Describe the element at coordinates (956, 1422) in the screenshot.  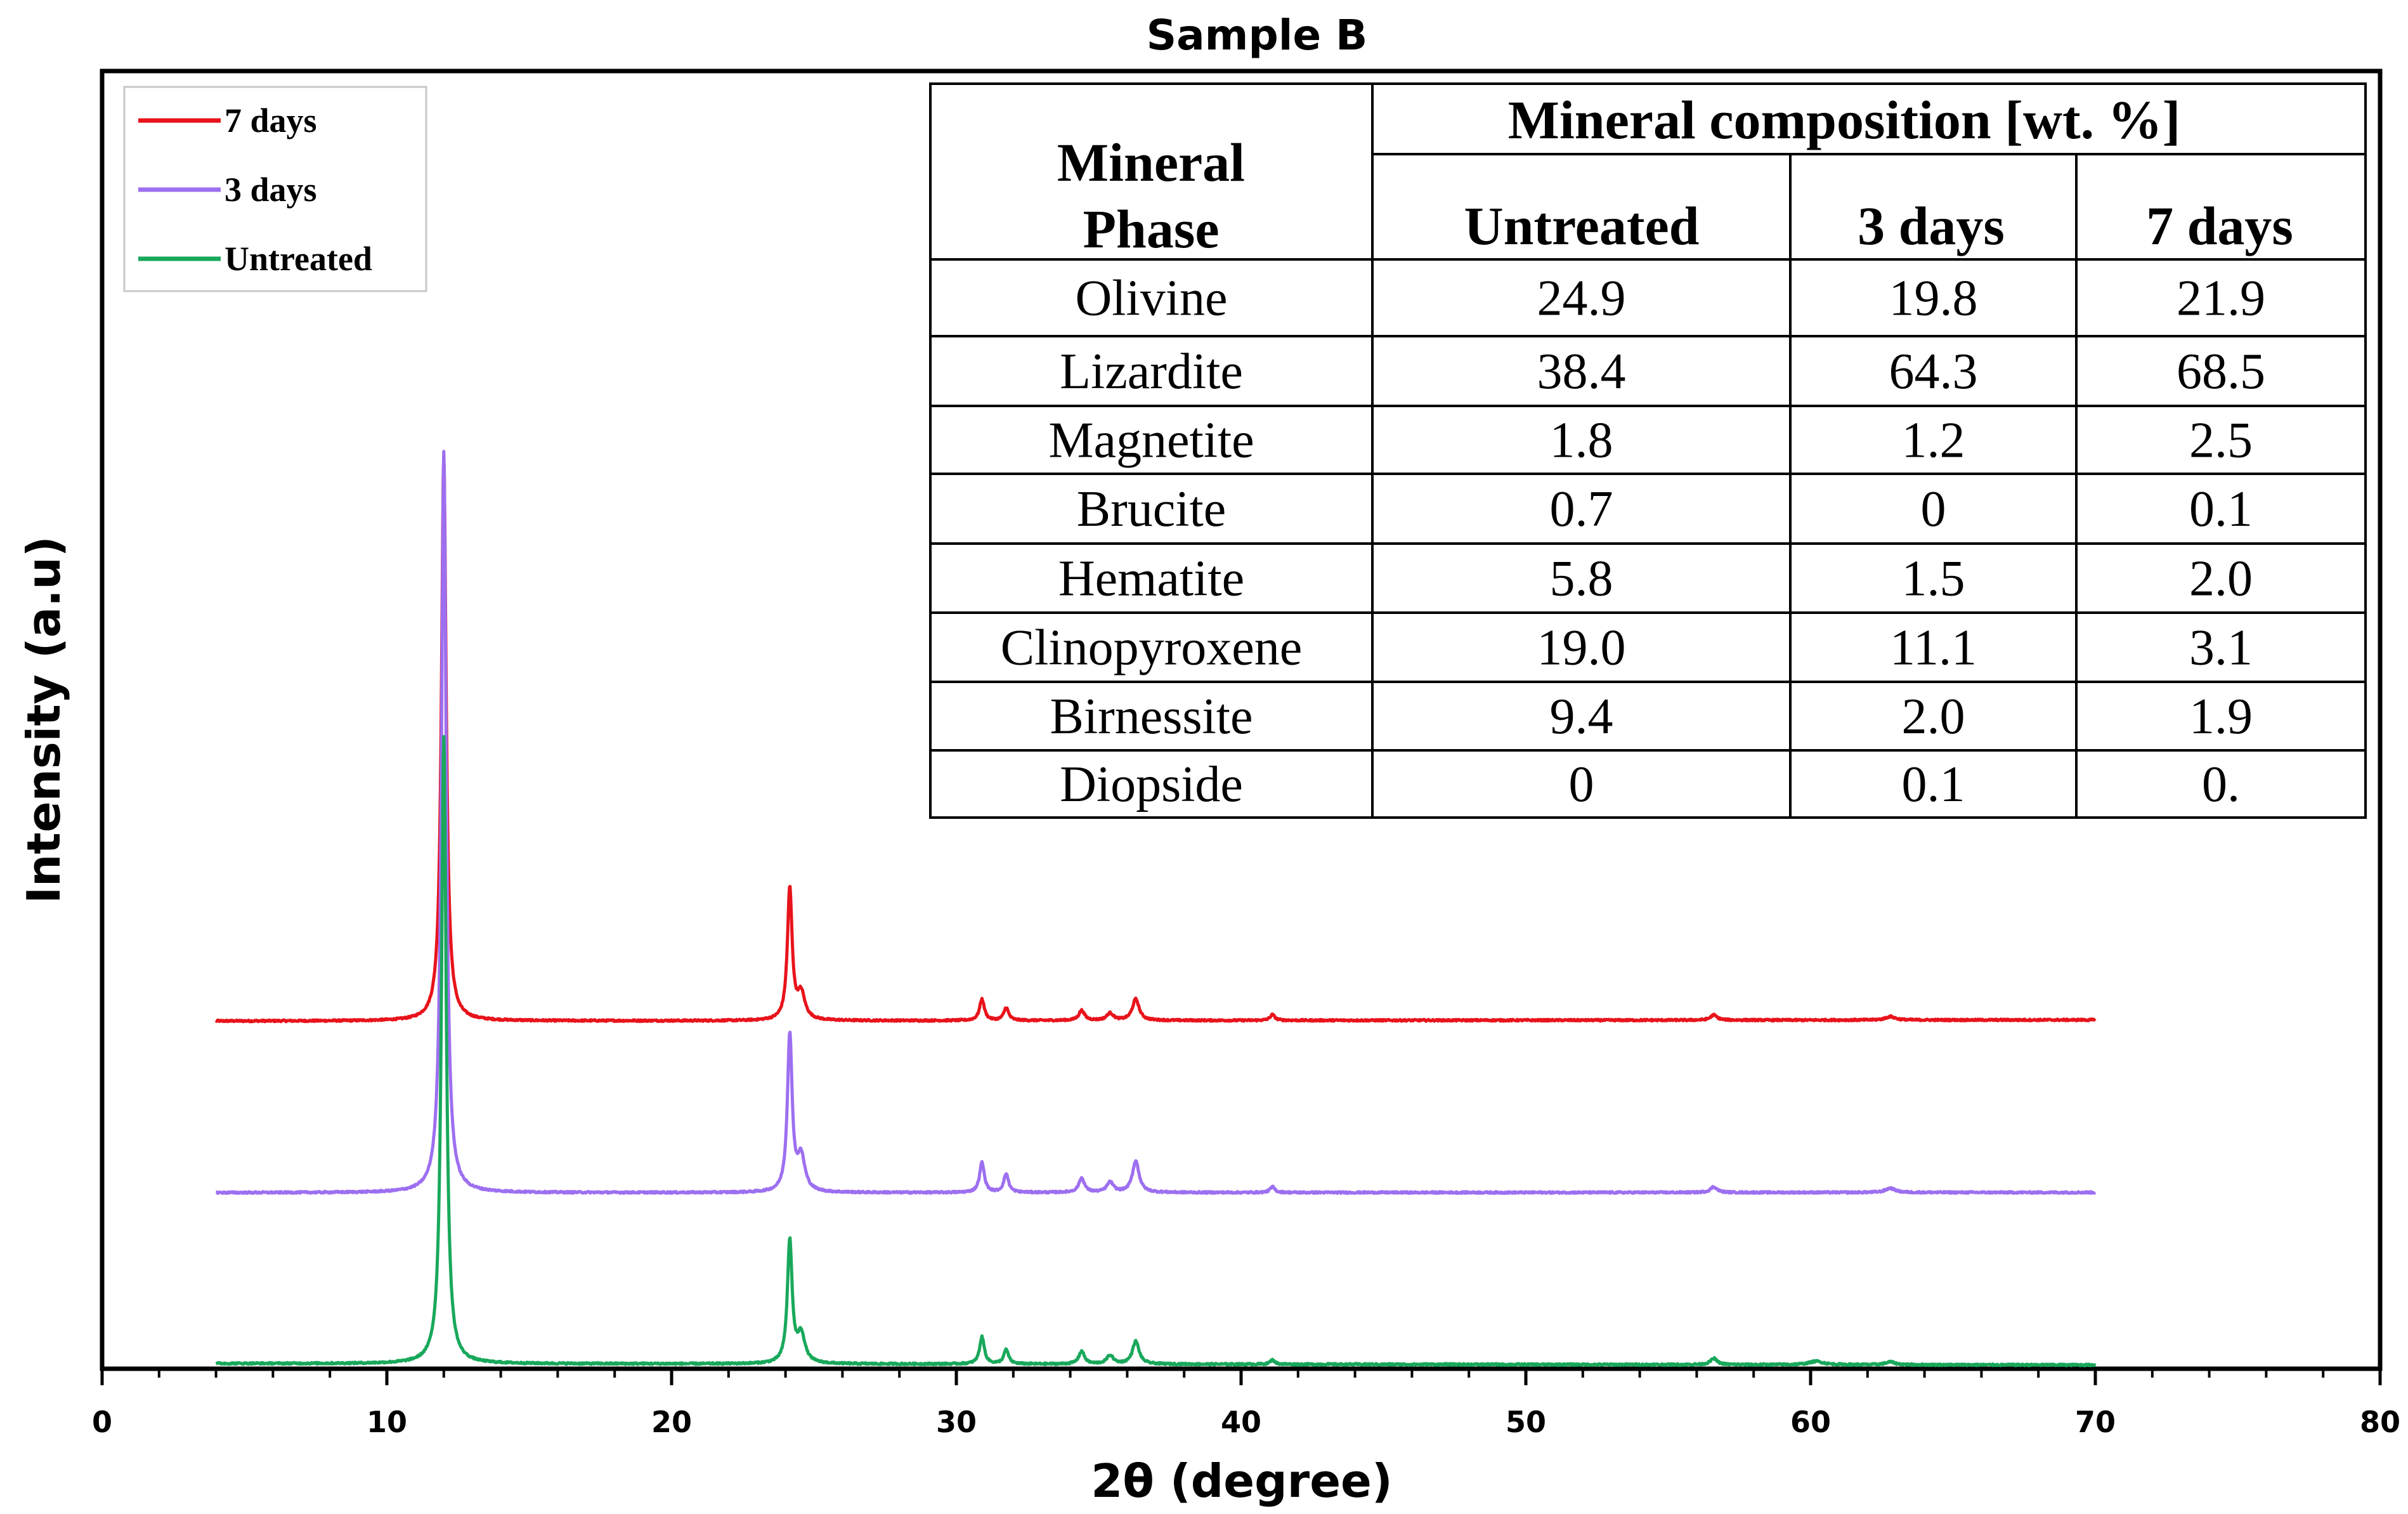
I see `x-tick-label: 30` at that location.